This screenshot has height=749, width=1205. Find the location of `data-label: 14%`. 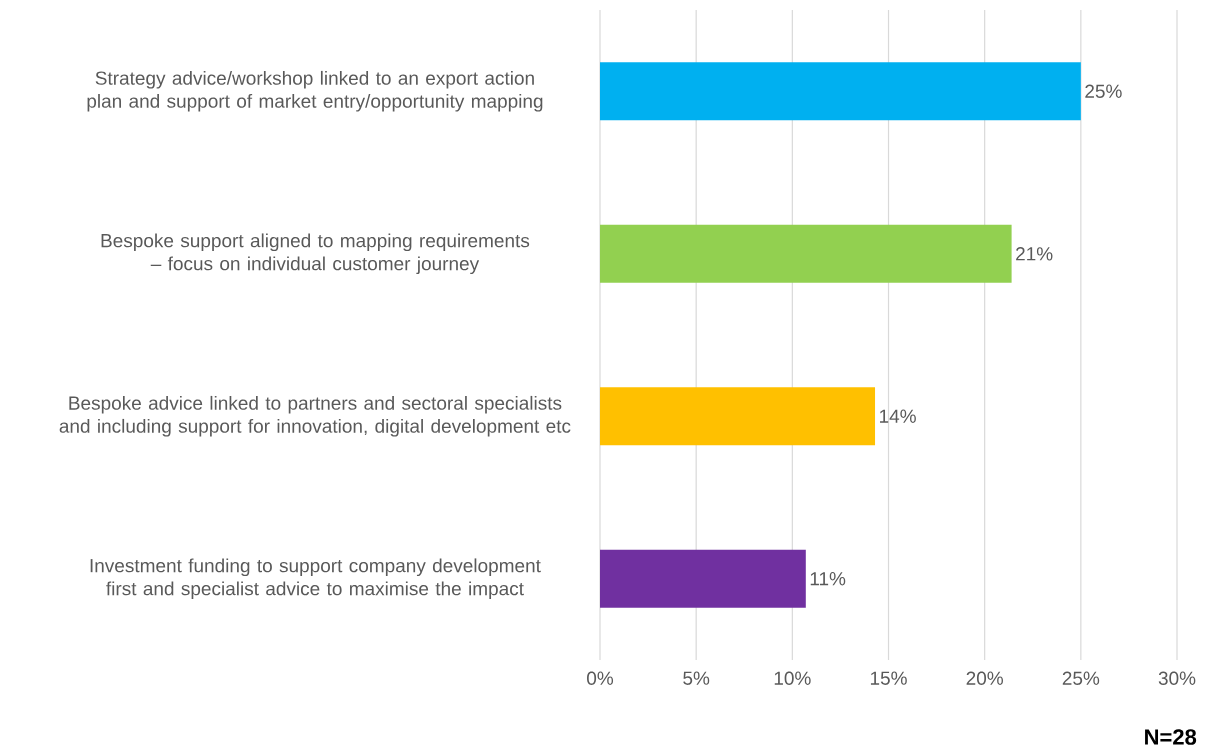

data-label: 14% is located at coordinates (898, 416).